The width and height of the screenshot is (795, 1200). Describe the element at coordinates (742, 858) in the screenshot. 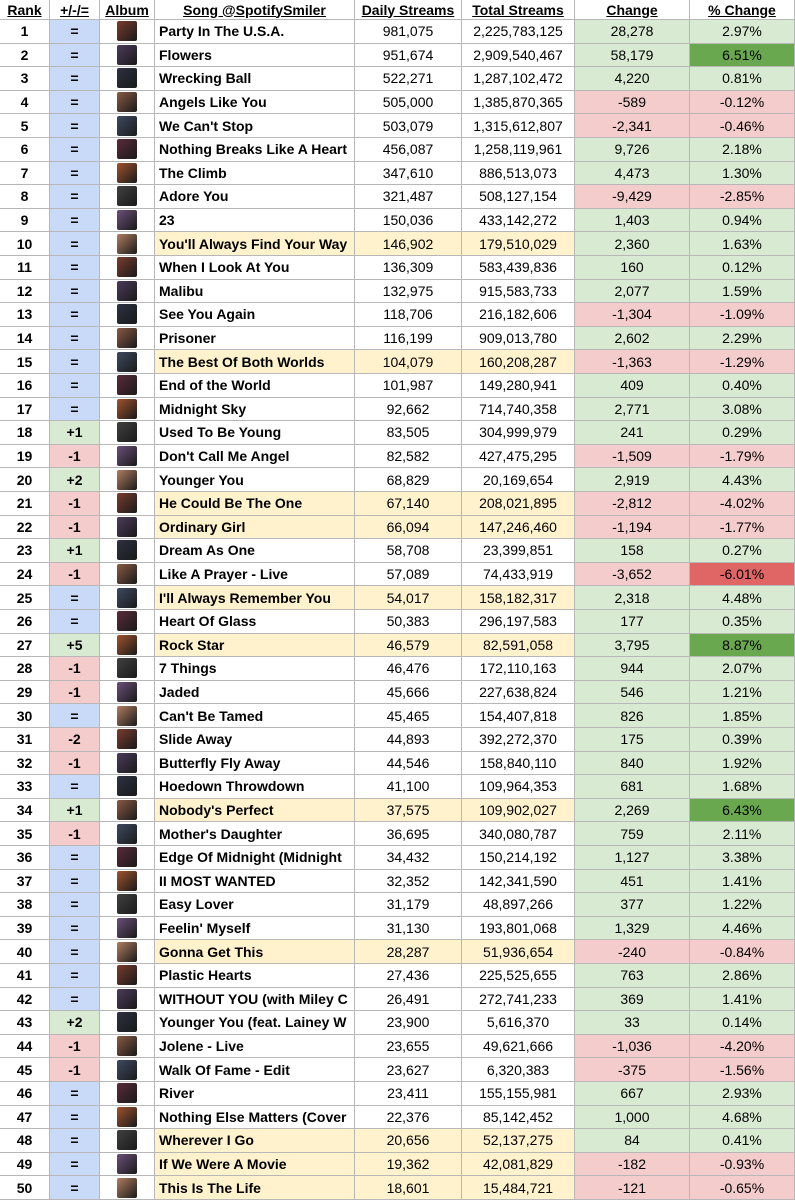

I see `pct-change: 3.38%` at that location.